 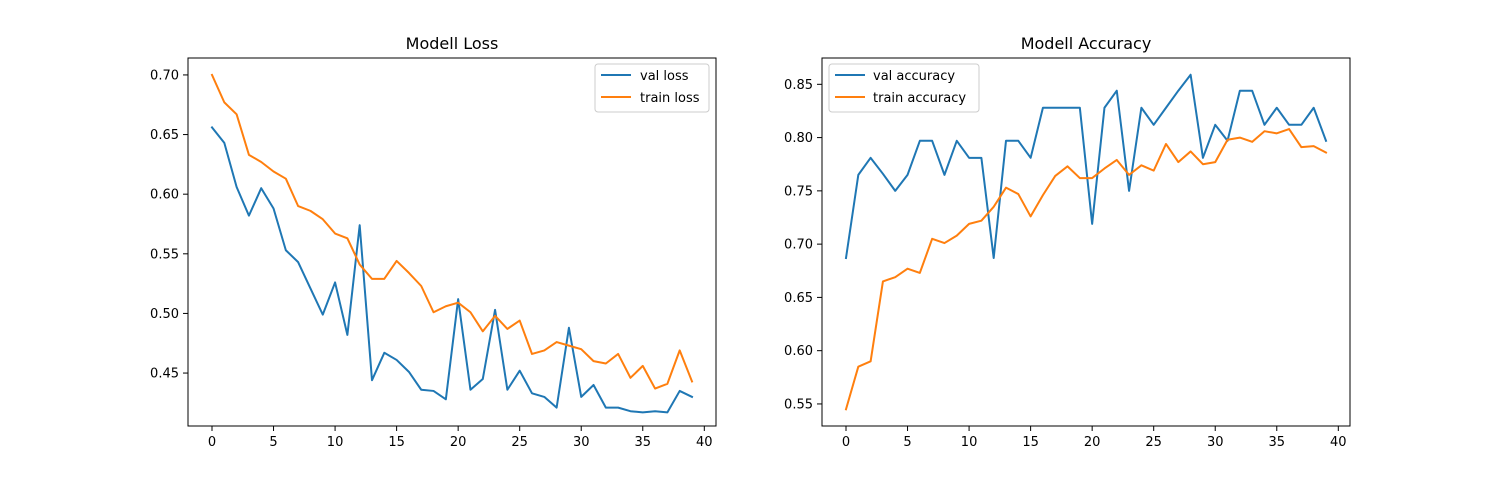 What do you see at coordinates (164, 135) in the screenshot?
I see `loss-y-tick-label: 0.65` at bounding box center [164, 135].